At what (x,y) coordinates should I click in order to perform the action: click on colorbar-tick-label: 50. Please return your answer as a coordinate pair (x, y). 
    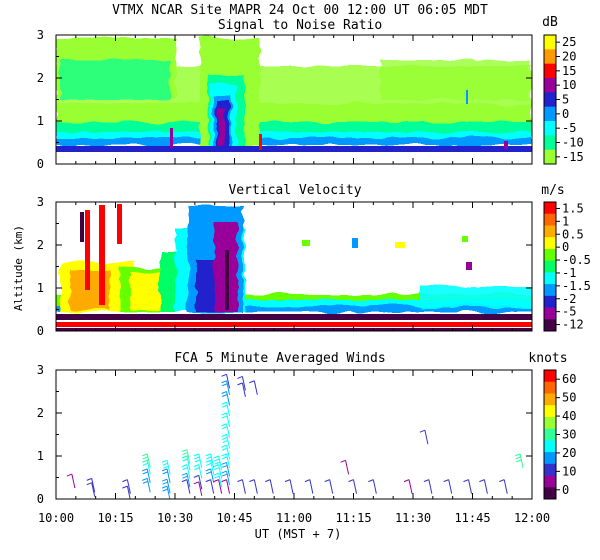
    Looking at the image, I should click on (569, 398).